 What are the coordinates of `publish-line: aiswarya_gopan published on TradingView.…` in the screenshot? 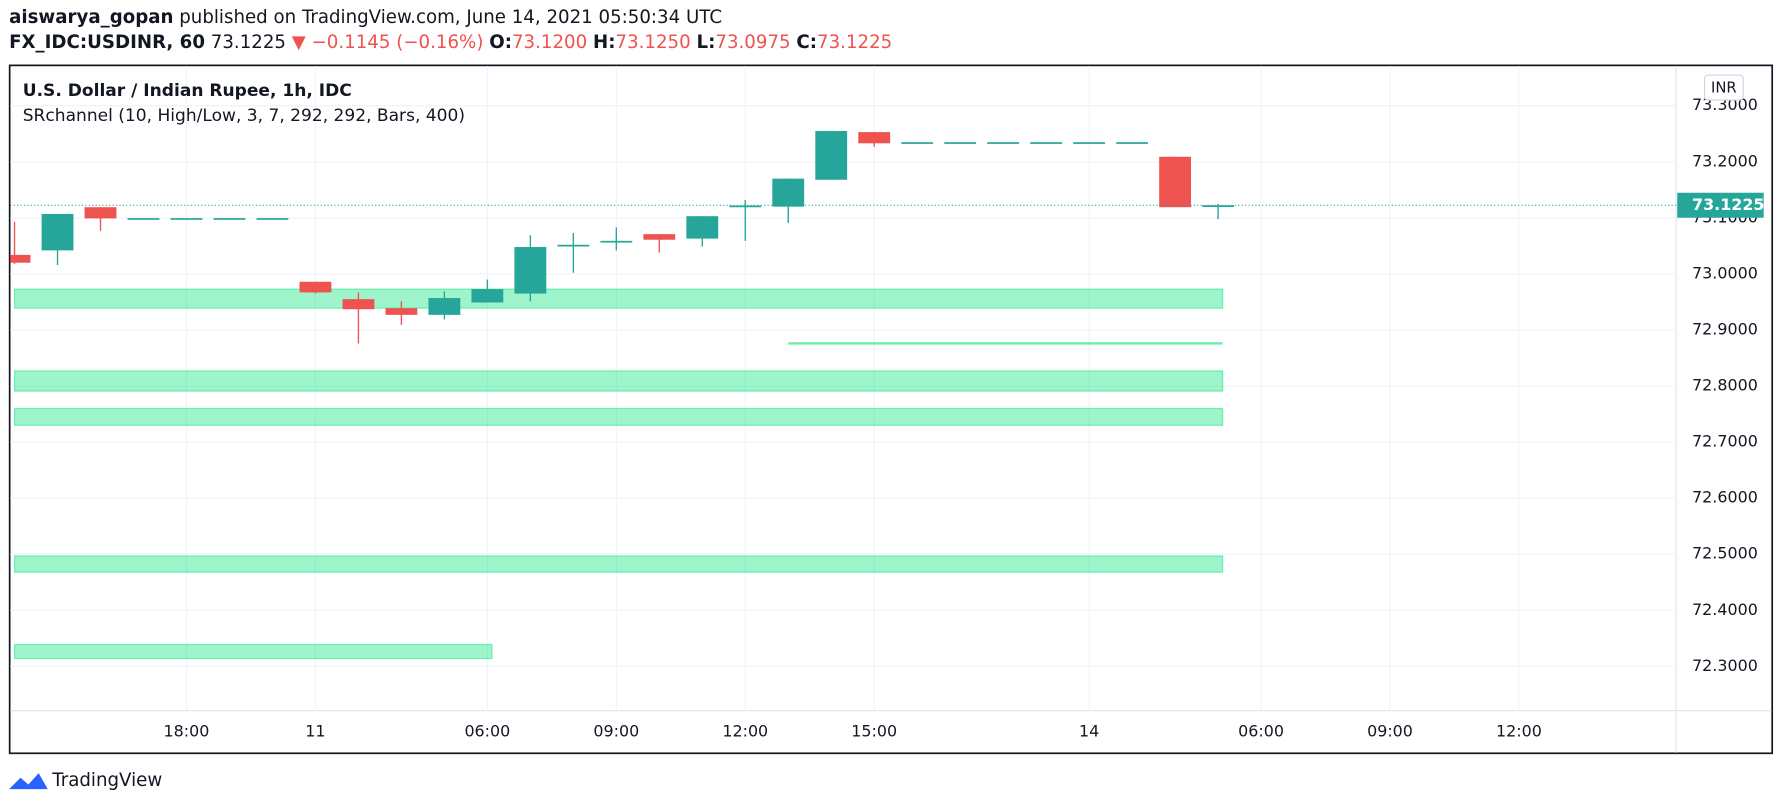 It's located at (365, 17).